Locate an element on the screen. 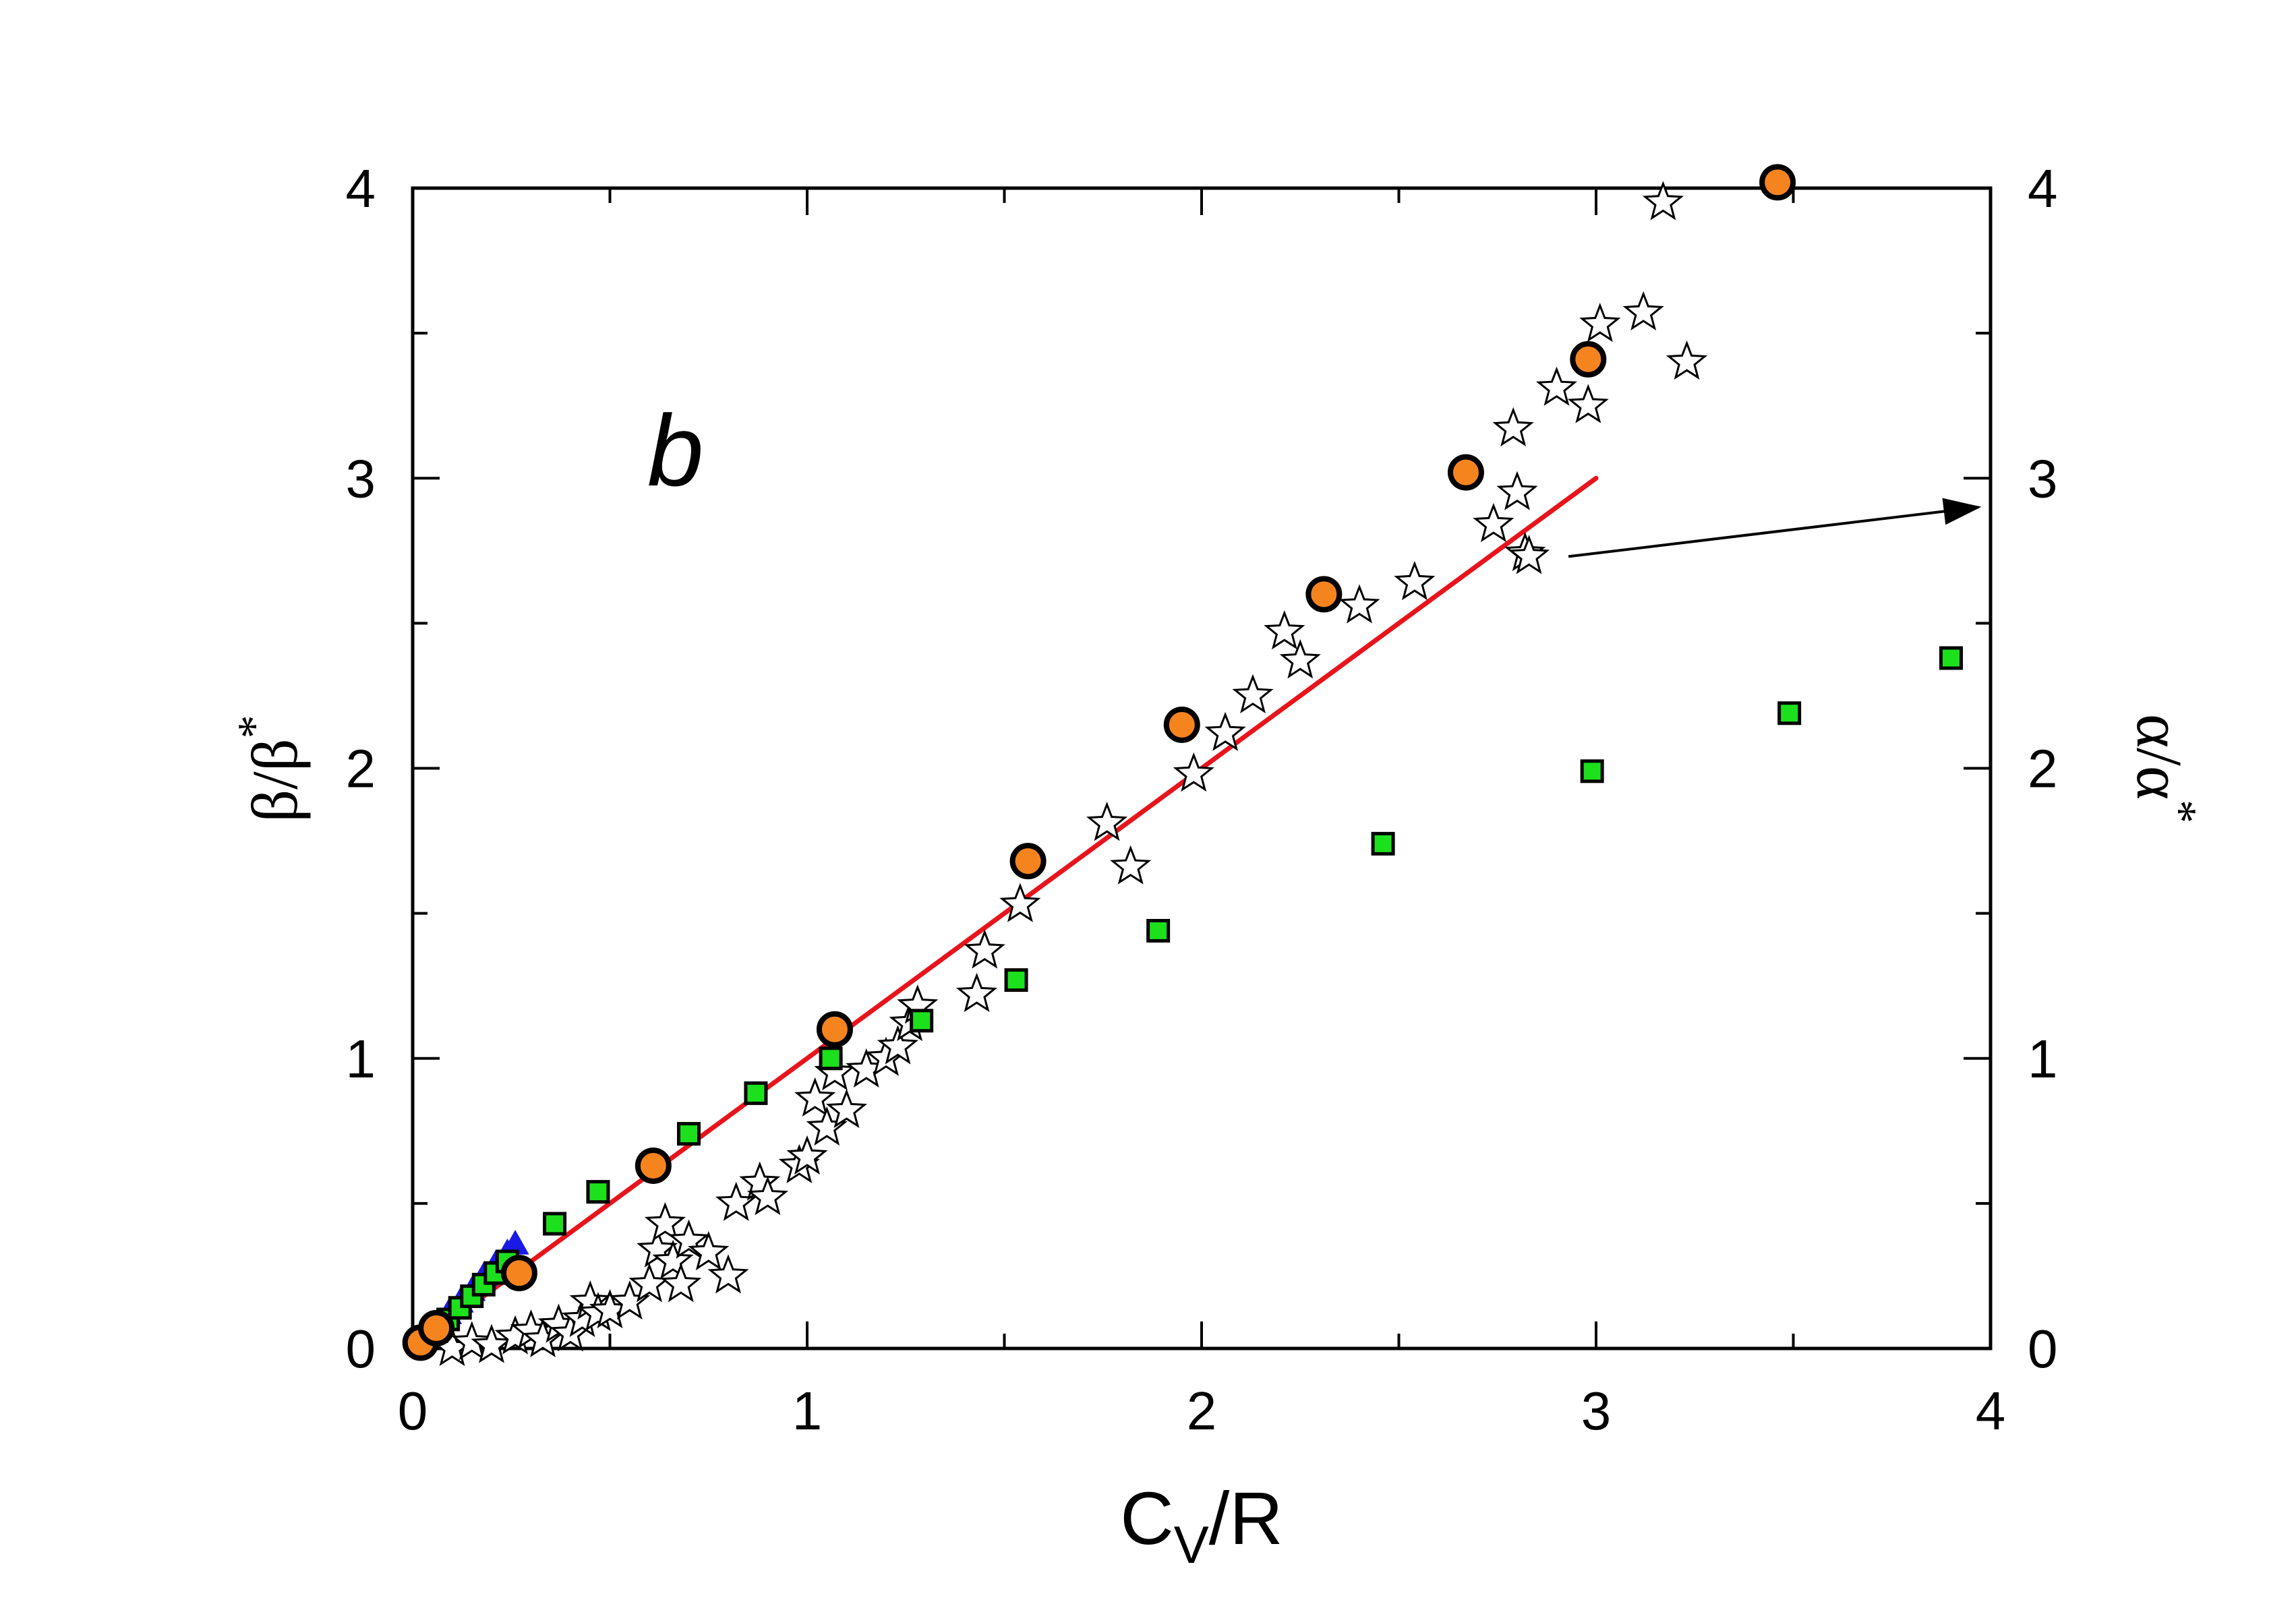 The width and height of the screenshot is (2296, 1604). x-tick-label: 3 is located at coordinates (1596, 1411).